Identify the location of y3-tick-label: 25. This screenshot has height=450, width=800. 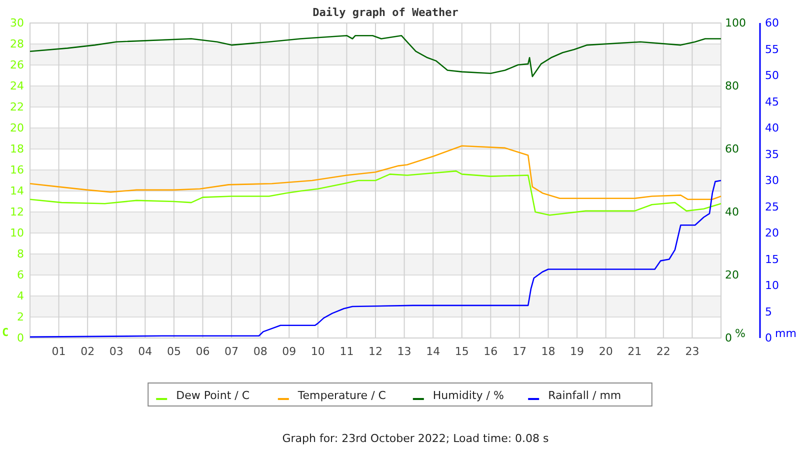
(772, 207).